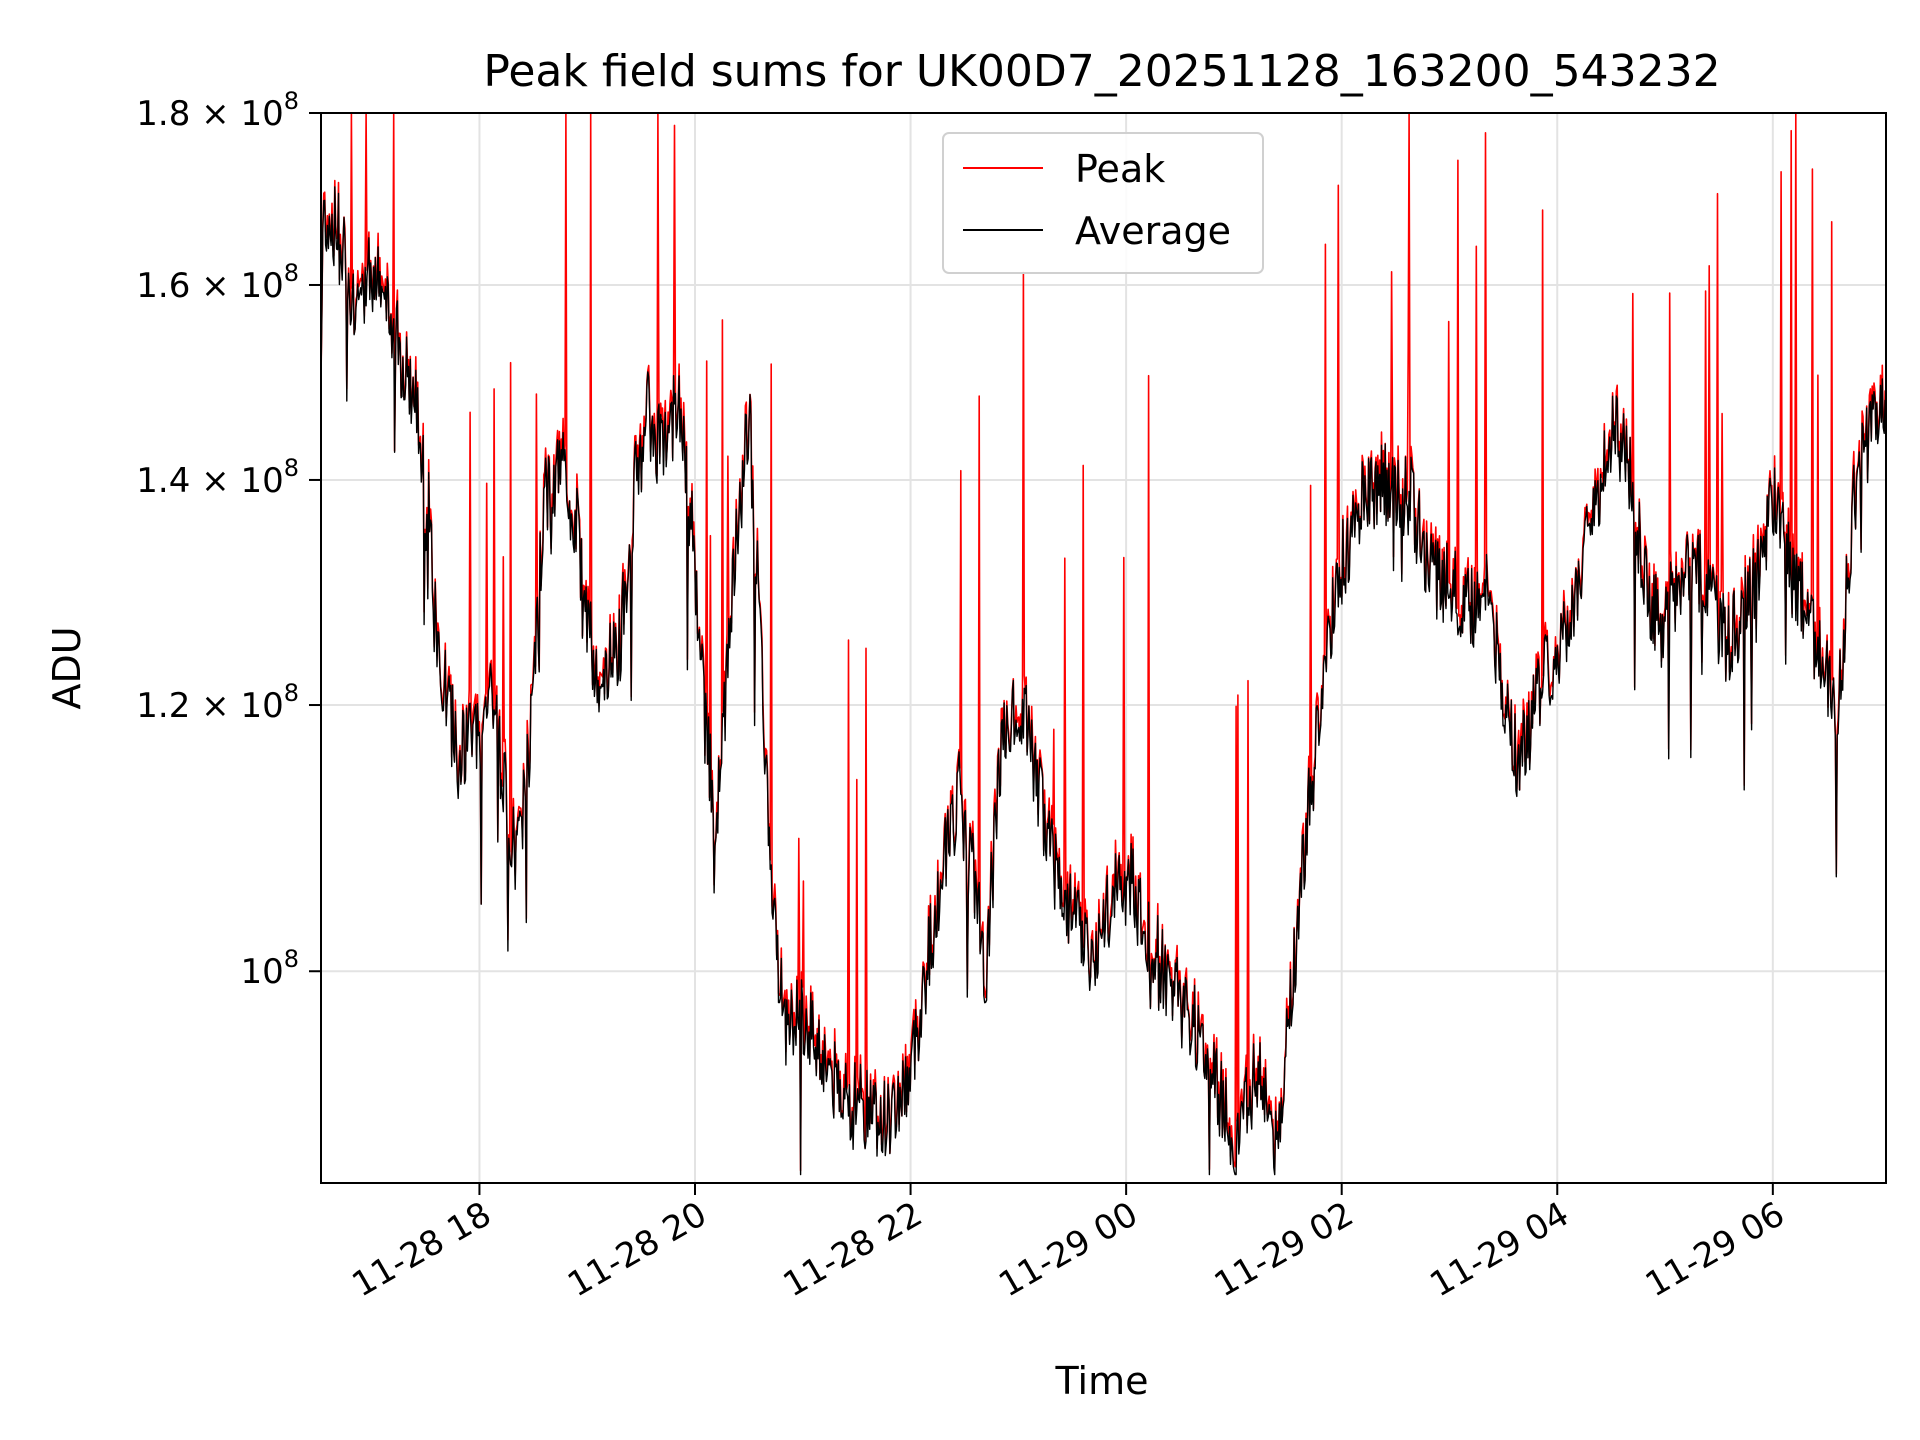  I want to click on y-tick-multiplier: 1.4 ×, so click(188, 481).